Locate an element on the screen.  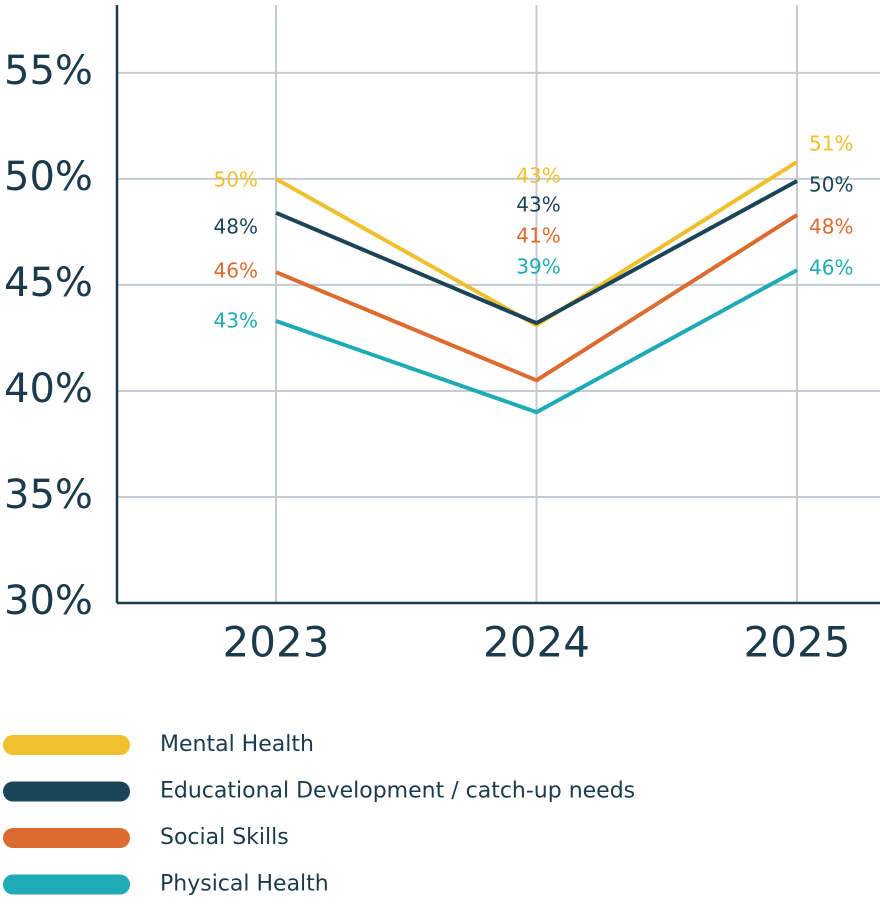
legend-label: Physical Health is located at coordinates (244, 884).